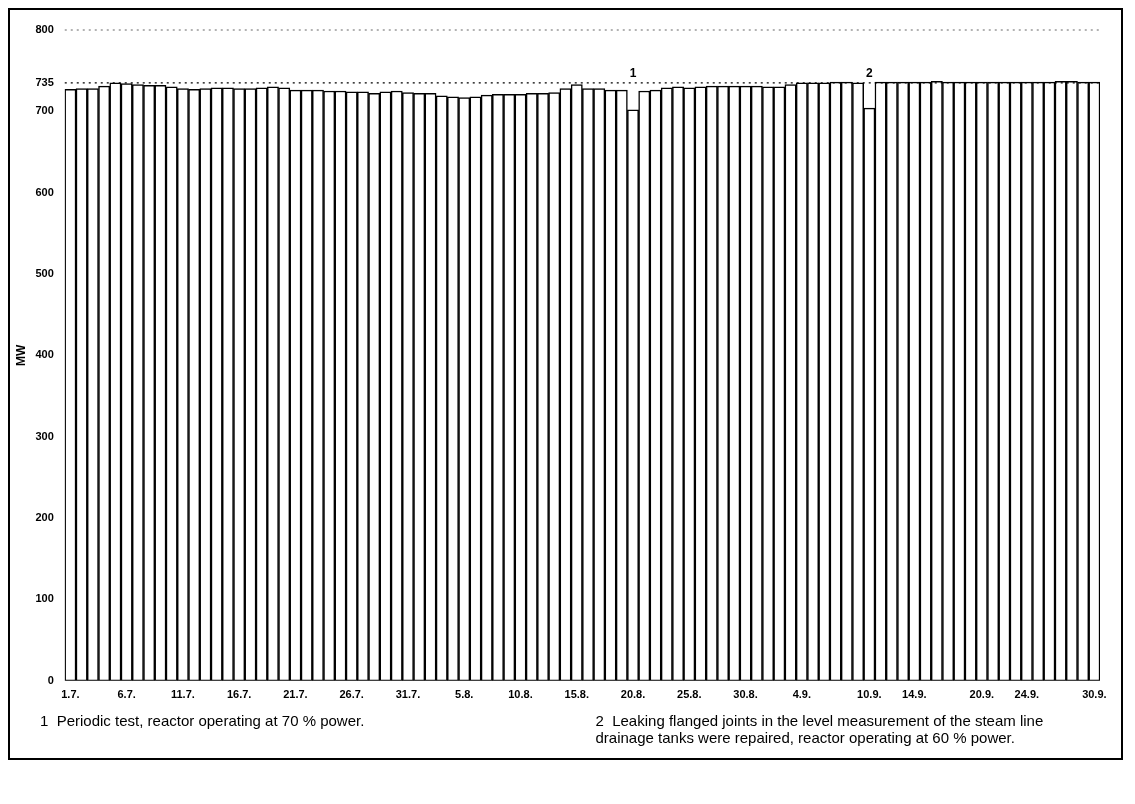  I want to click on x-tick-label: 30.8., so click(745, 694).